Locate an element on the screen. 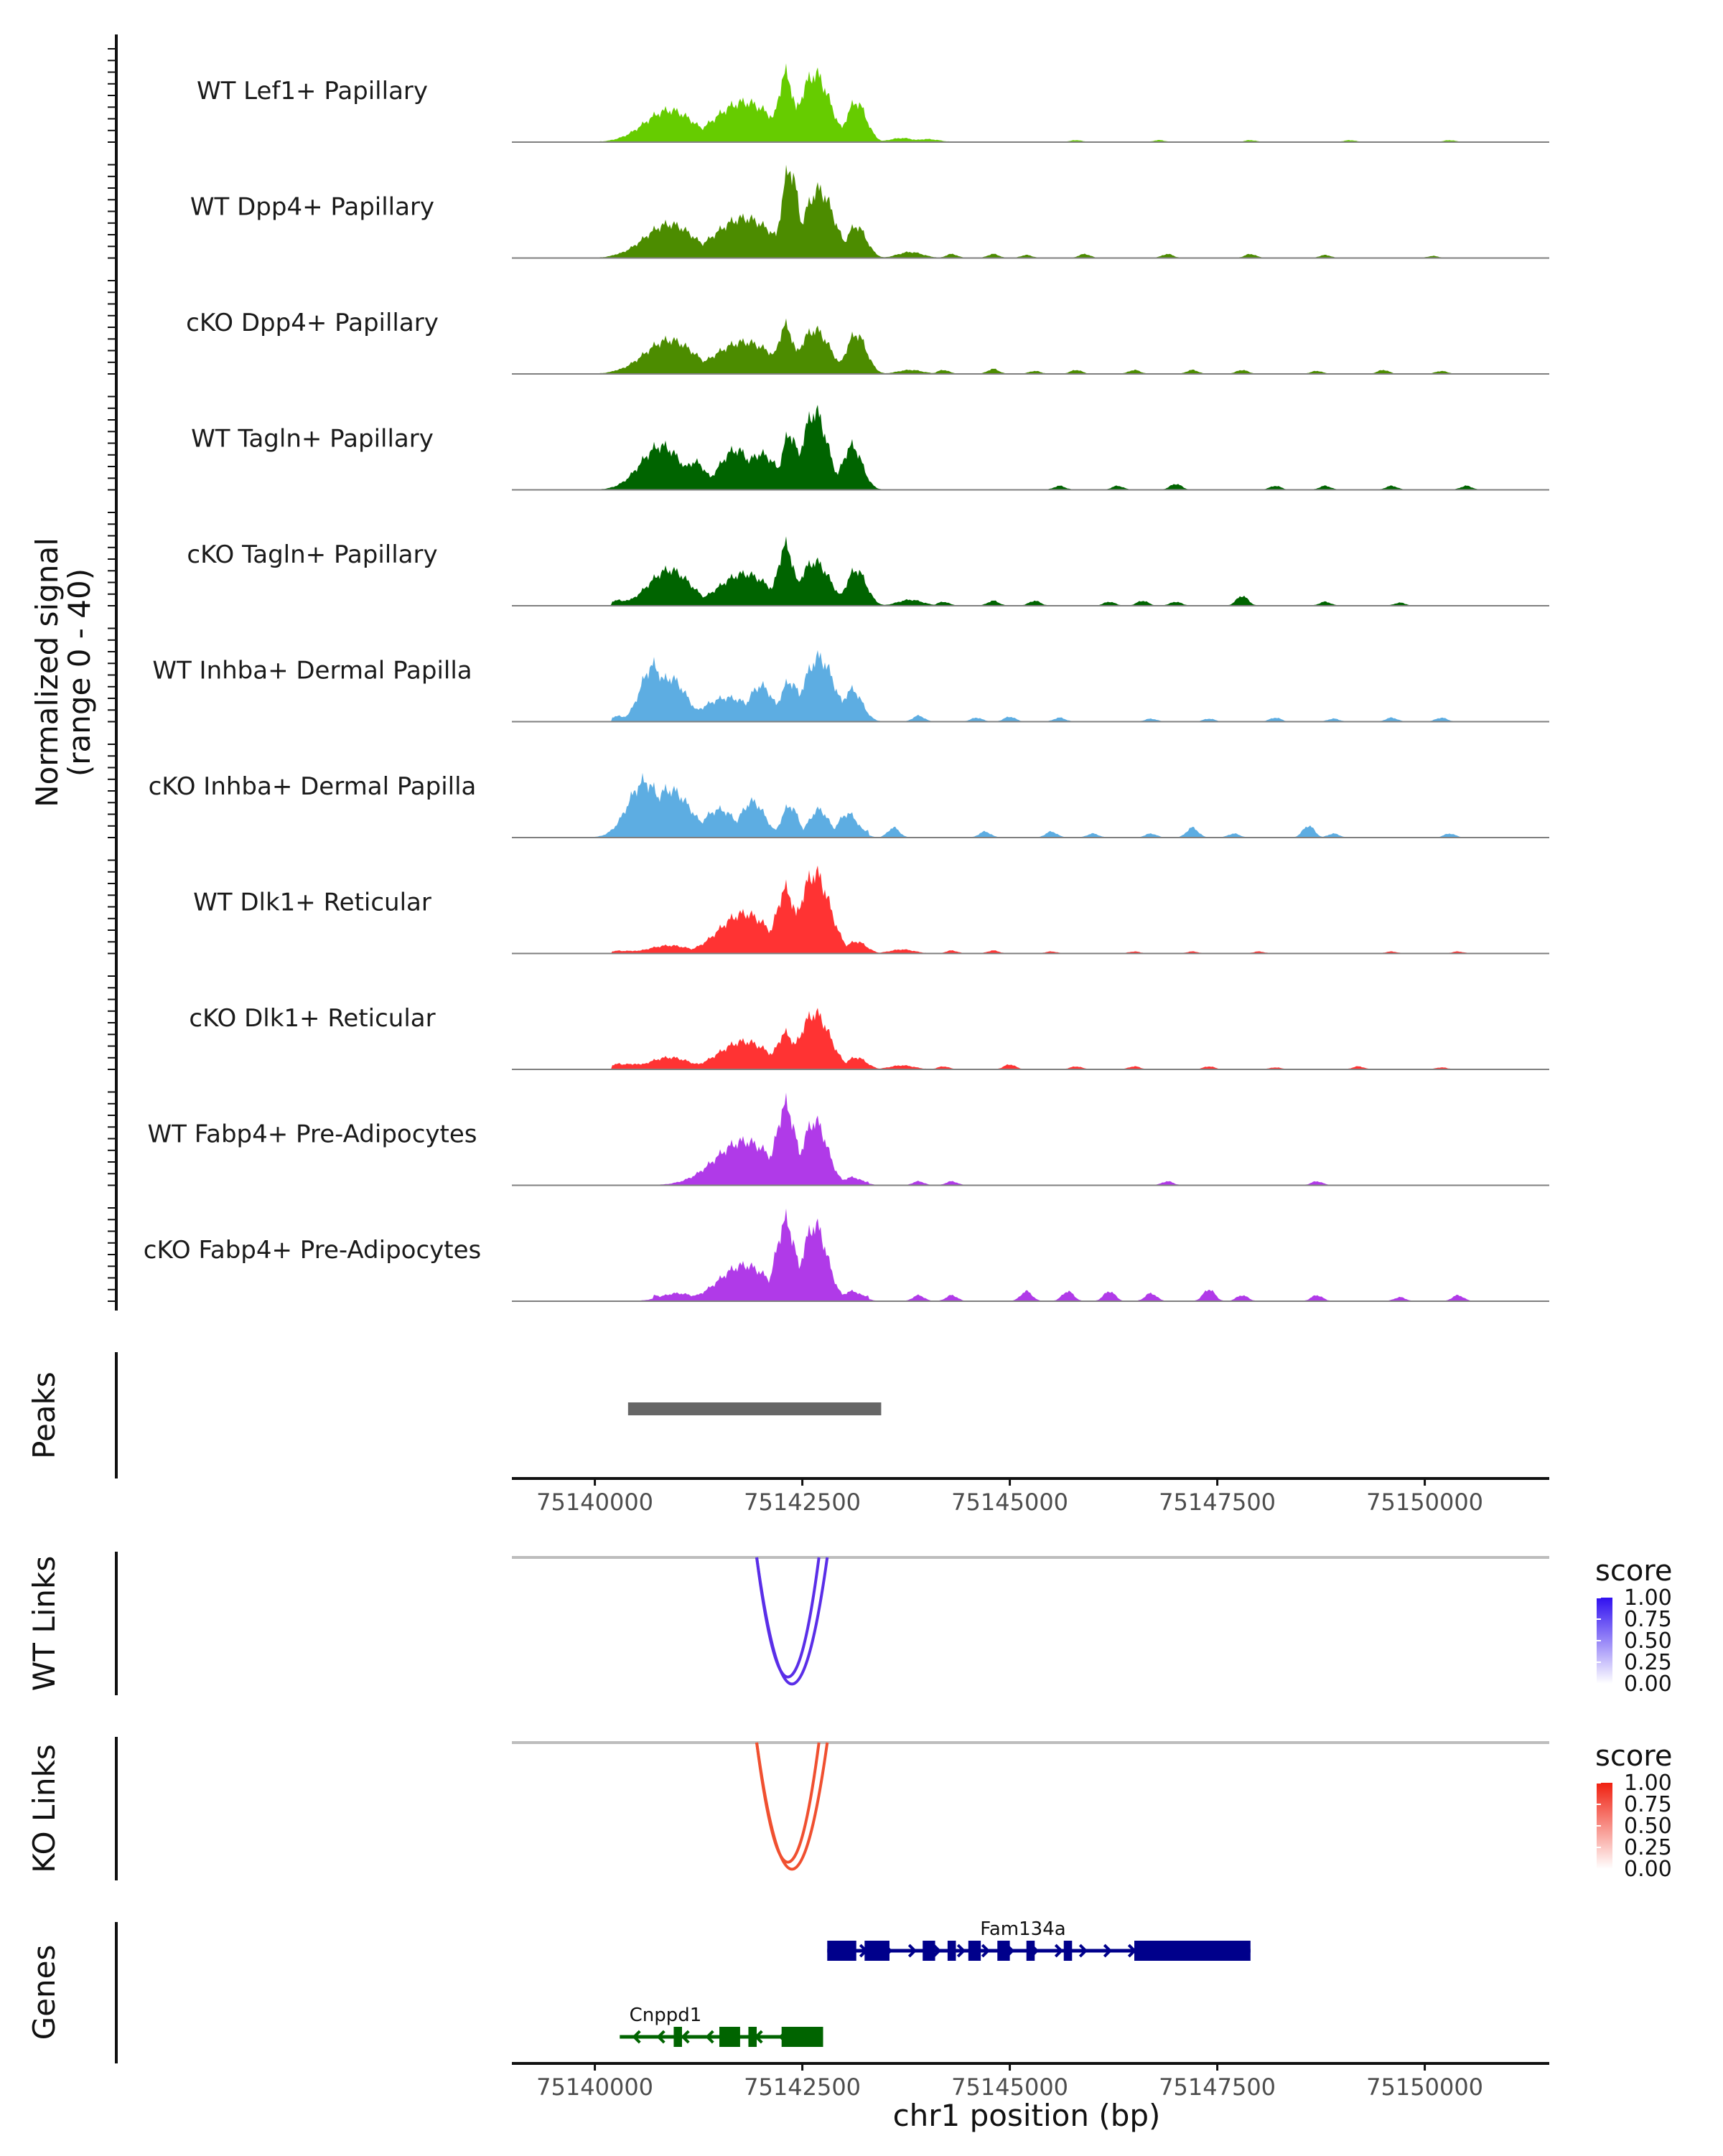 This screenshot has height=2156, width=1723. track-4: cKO Tagln+ Papillary is located at coordinates (868, 571).